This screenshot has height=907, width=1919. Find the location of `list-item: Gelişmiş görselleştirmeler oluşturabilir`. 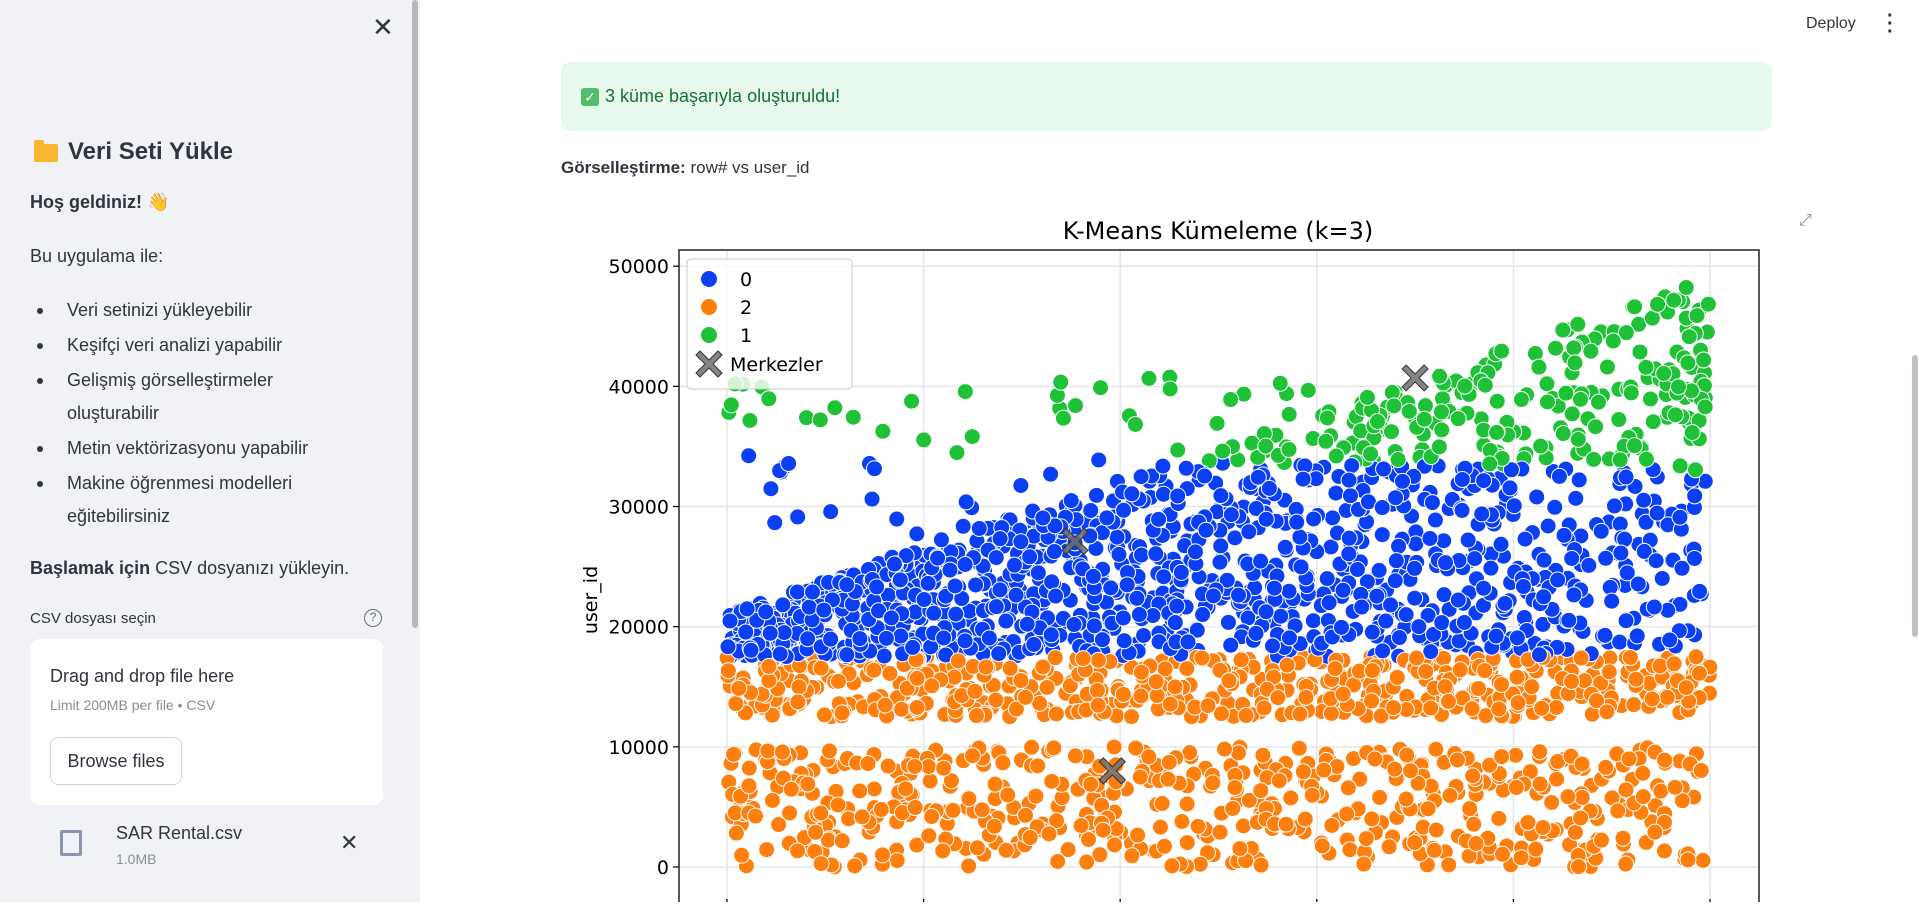

list-item: Gelişmiş görselleştirmeler oluşturabilir is located at coordinates (200, 397).